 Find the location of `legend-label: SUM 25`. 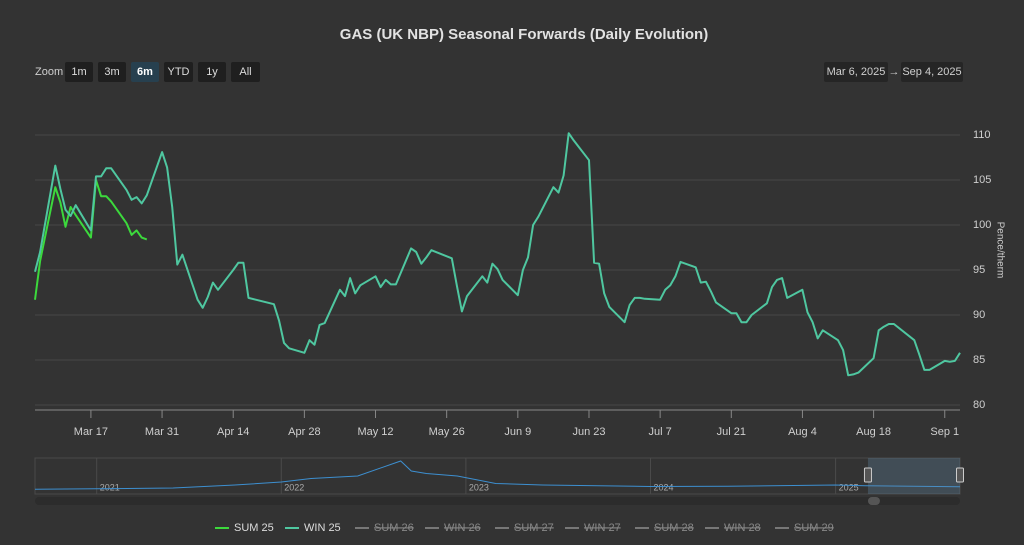

legend-label: SUM 25 is located at coordinates (254, 528).